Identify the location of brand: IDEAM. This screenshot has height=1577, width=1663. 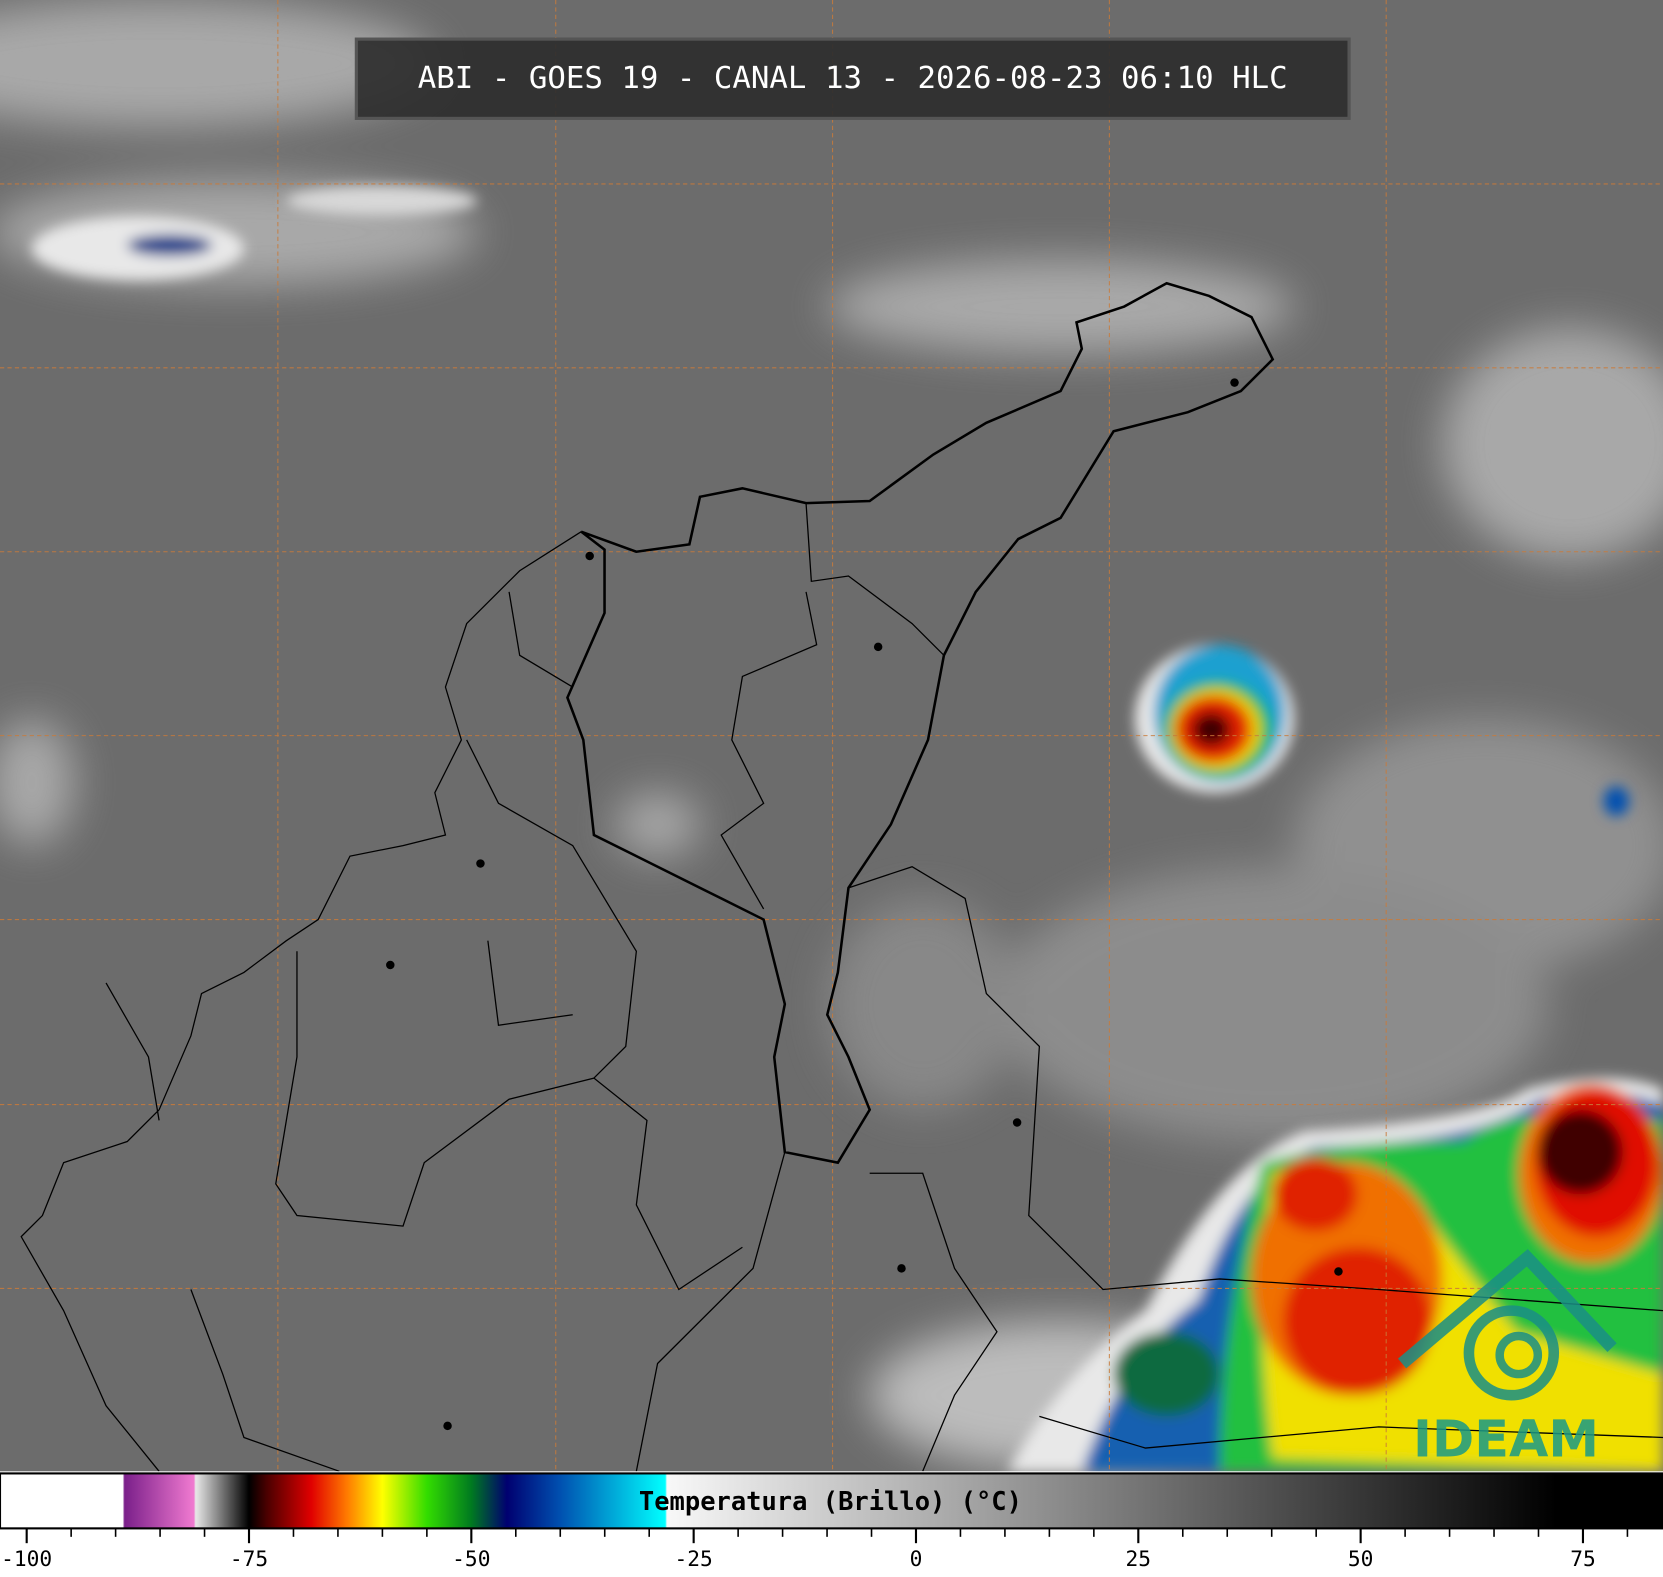
(1506, 1439).